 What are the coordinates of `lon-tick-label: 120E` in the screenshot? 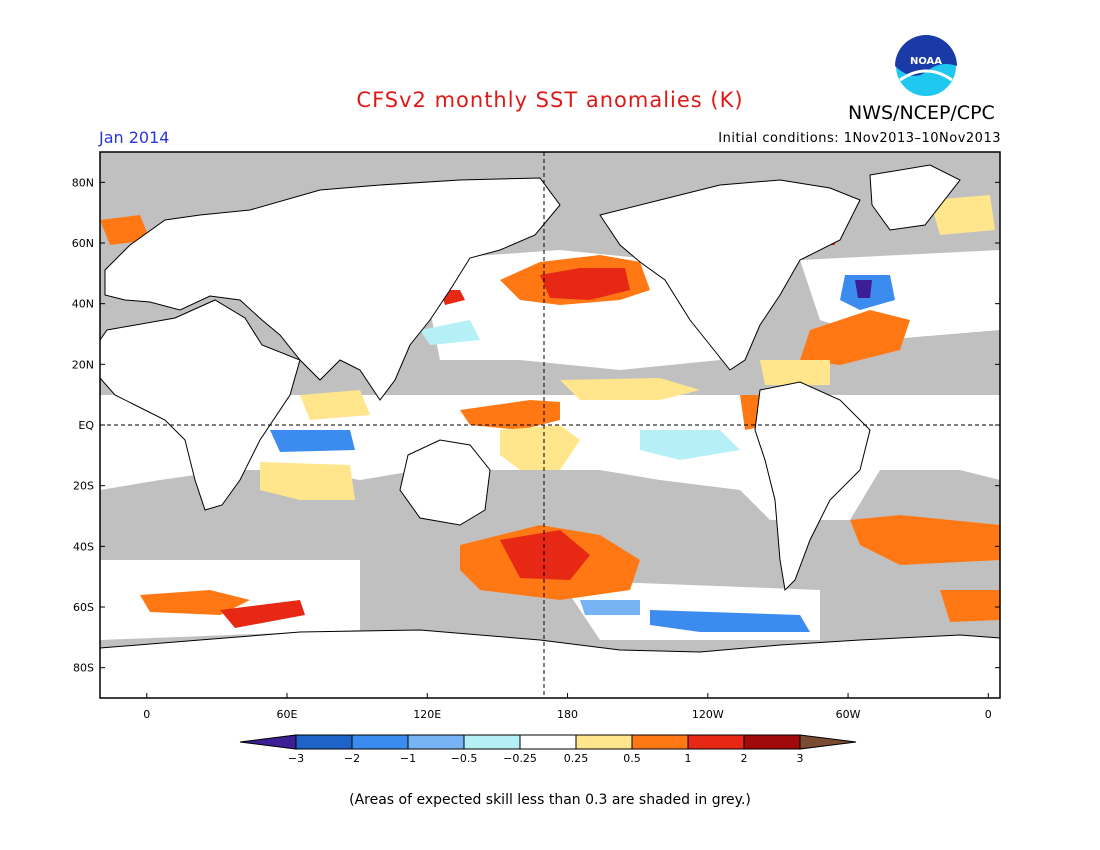 It's located at (427, 714).